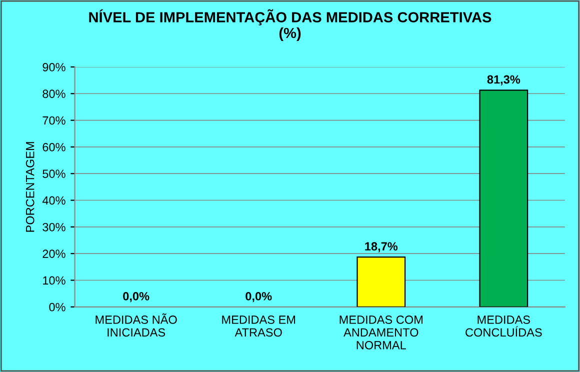 Image resolution: width=580 pixels, height=372 pixels. Describe the element at coordinates (54, 280) in the screenshot. I see `y-tick-label: 10%` at that location.